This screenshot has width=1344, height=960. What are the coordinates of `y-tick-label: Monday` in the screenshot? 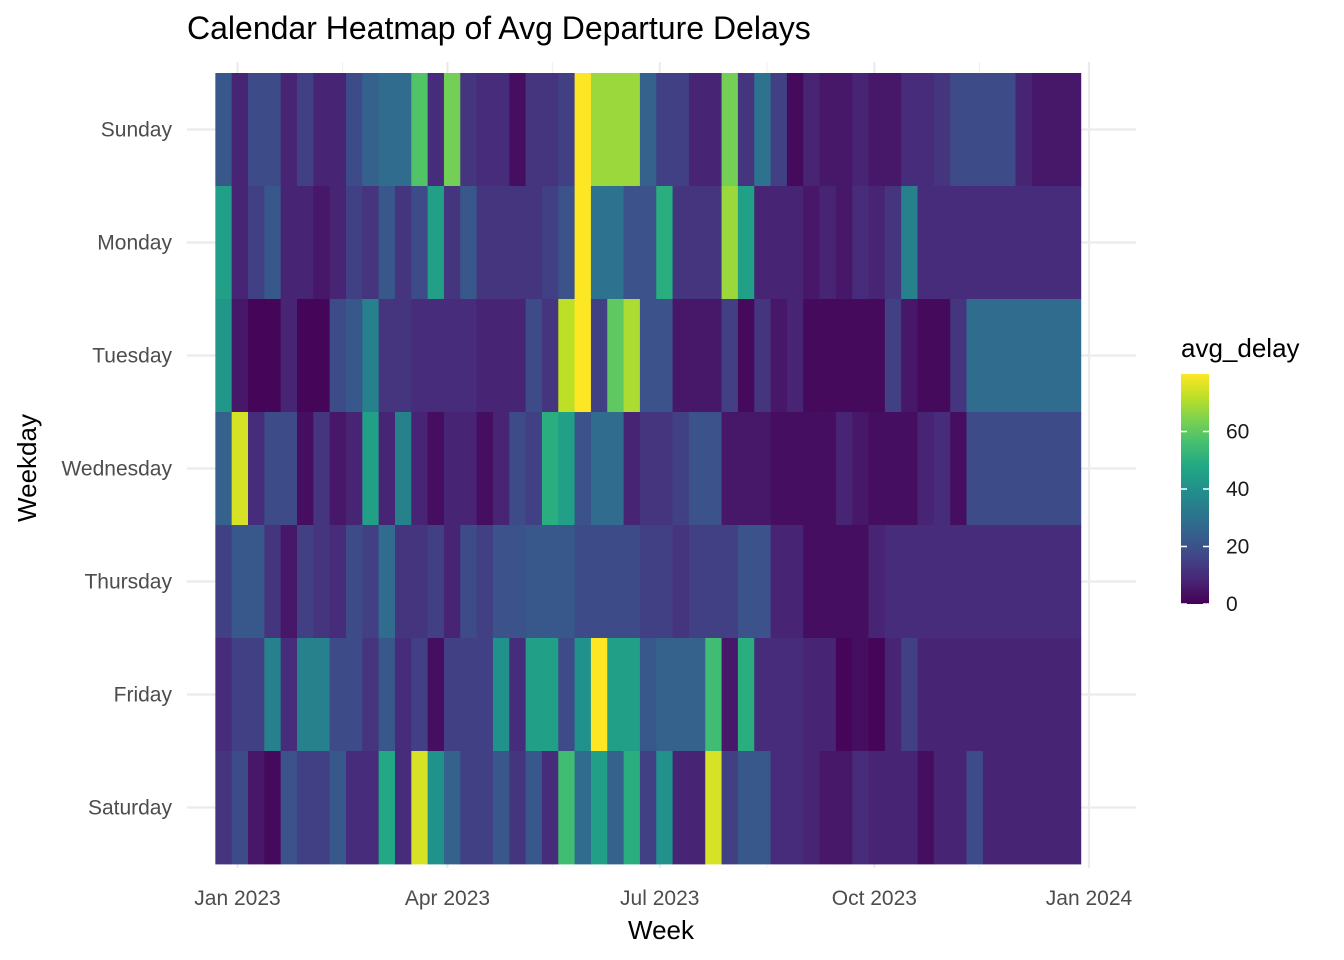 It's located at (134, 243).